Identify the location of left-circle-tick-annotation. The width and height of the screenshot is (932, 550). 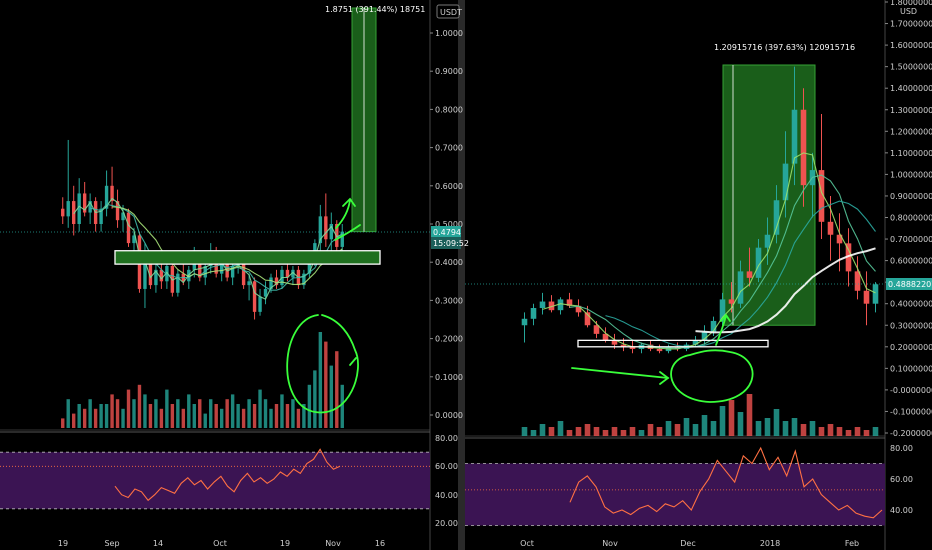
(353, 361).